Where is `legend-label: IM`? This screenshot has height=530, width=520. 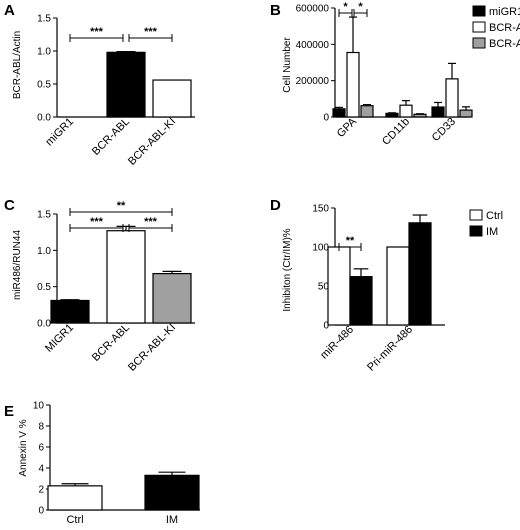 legend-label: IM is located at coordinates (492, 232).